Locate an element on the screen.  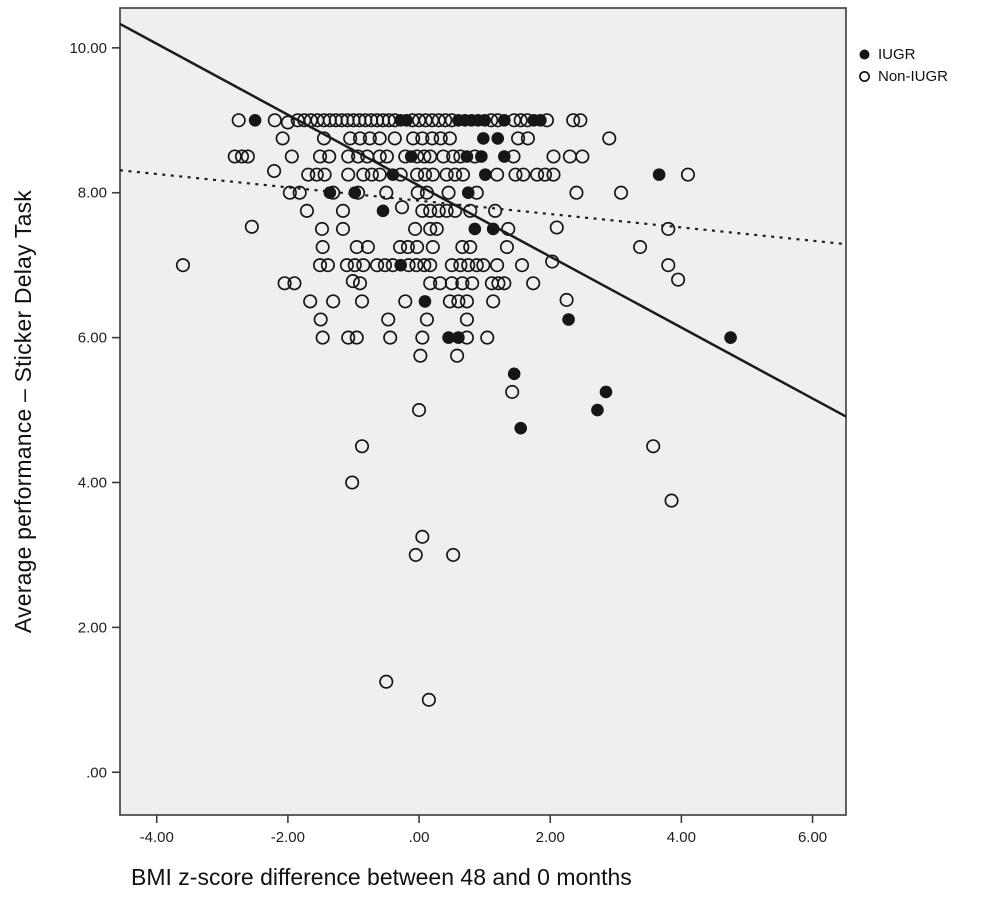
y-tick-label: 8.00 is located at coordinates (92, 193).